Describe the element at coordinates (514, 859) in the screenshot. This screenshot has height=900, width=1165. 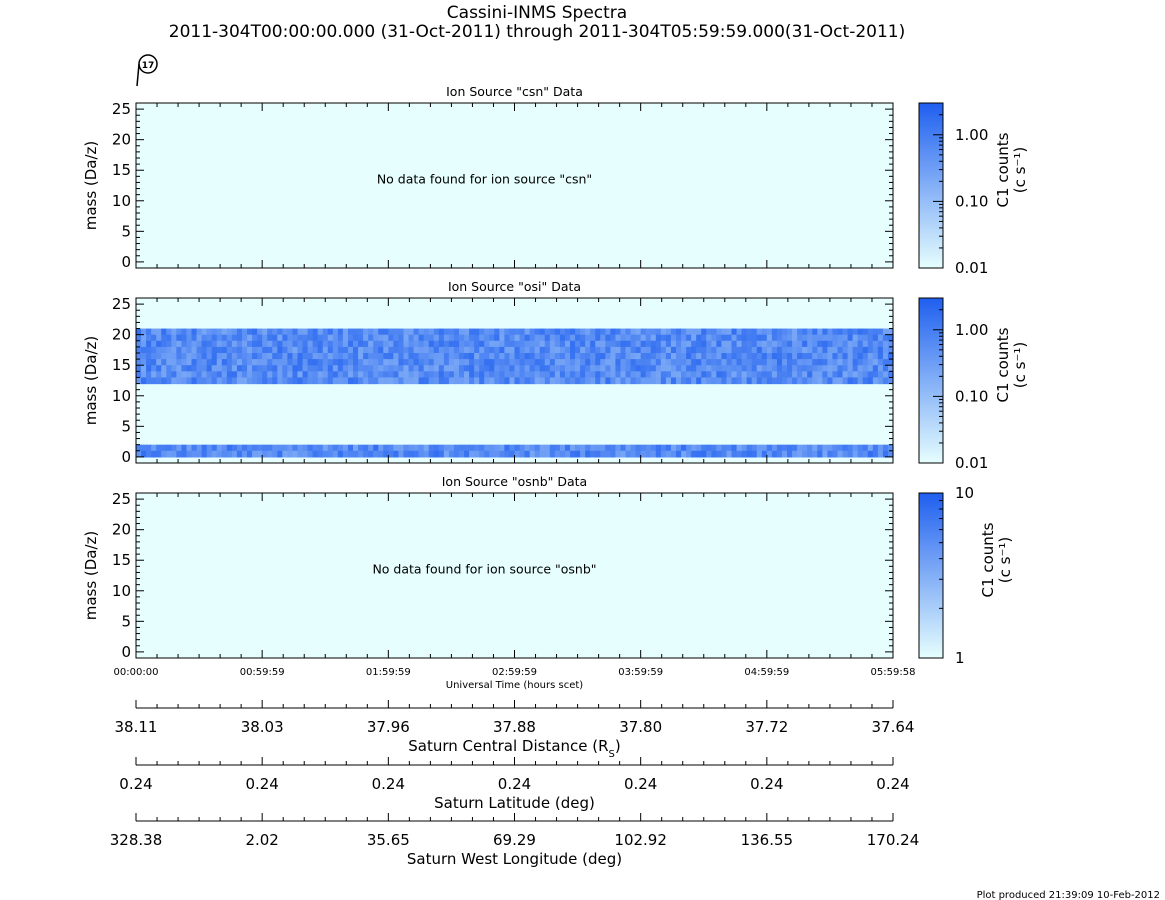
I see `ephem-axis-2-label: Saturn West Longitude (deg)` at that location.